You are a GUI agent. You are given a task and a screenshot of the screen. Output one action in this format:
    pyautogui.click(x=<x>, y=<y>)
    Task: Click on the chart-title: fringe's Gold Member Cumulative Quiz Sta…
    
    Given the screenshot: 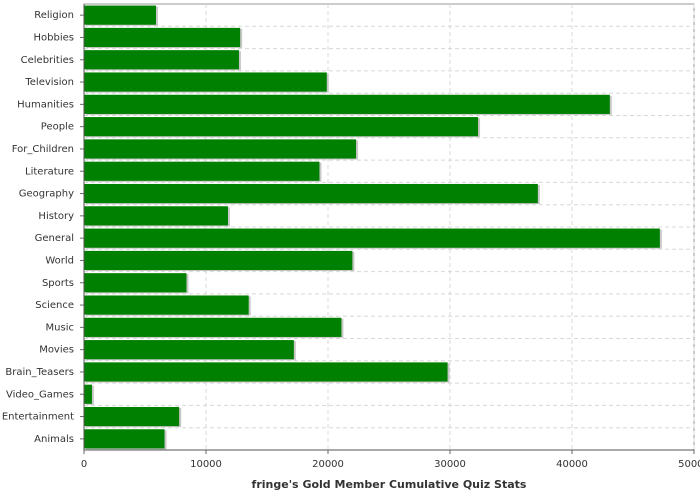 What is the action you would take?
    pyautogui.click(x=389, y=484)
    